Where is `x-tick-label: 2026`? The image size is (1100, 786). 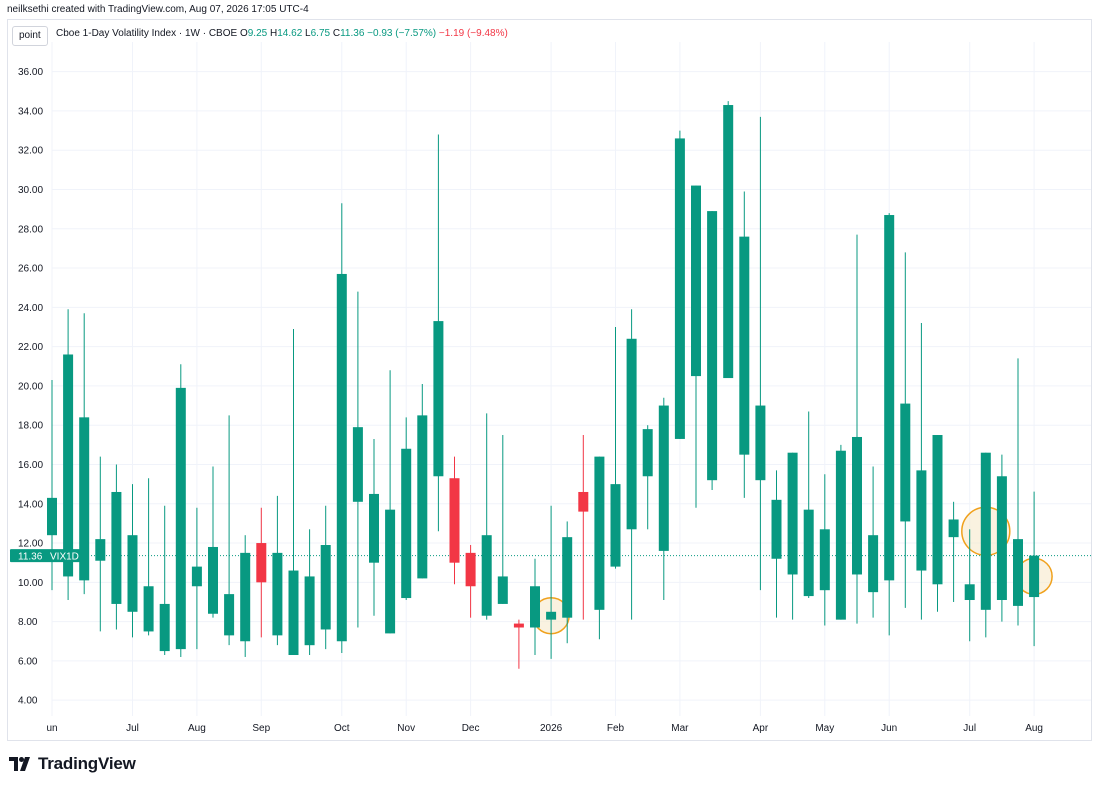 x-tick-label: 2026 is located at coordinates (551, 728).